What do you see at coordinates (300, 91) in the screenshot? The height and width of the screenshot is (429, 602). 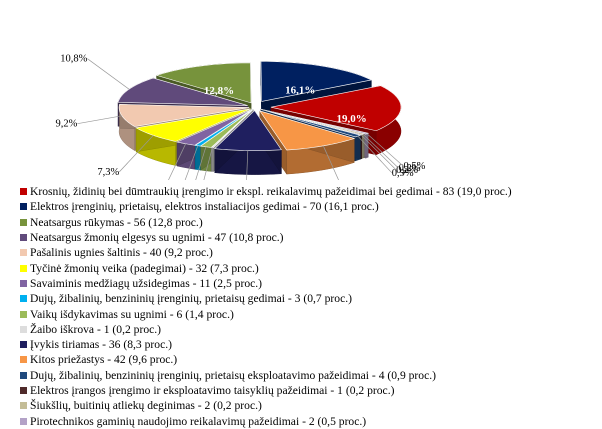 I see `pie-pct-label-2: 16,1%` at bounding box center [300, 91].